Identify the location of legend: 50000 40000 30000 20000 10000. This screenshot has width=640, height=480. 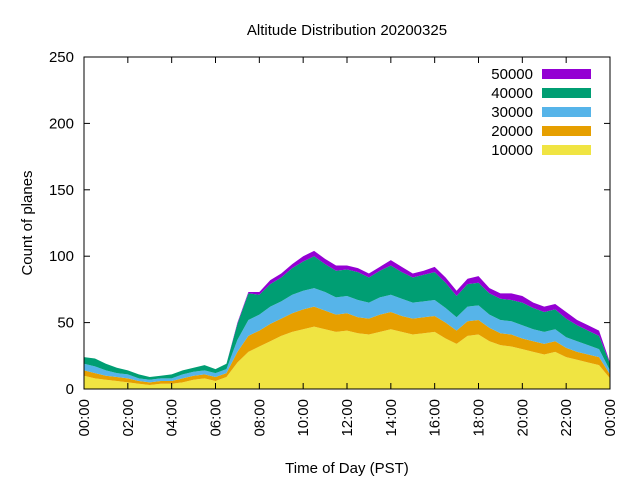
(541, 112).